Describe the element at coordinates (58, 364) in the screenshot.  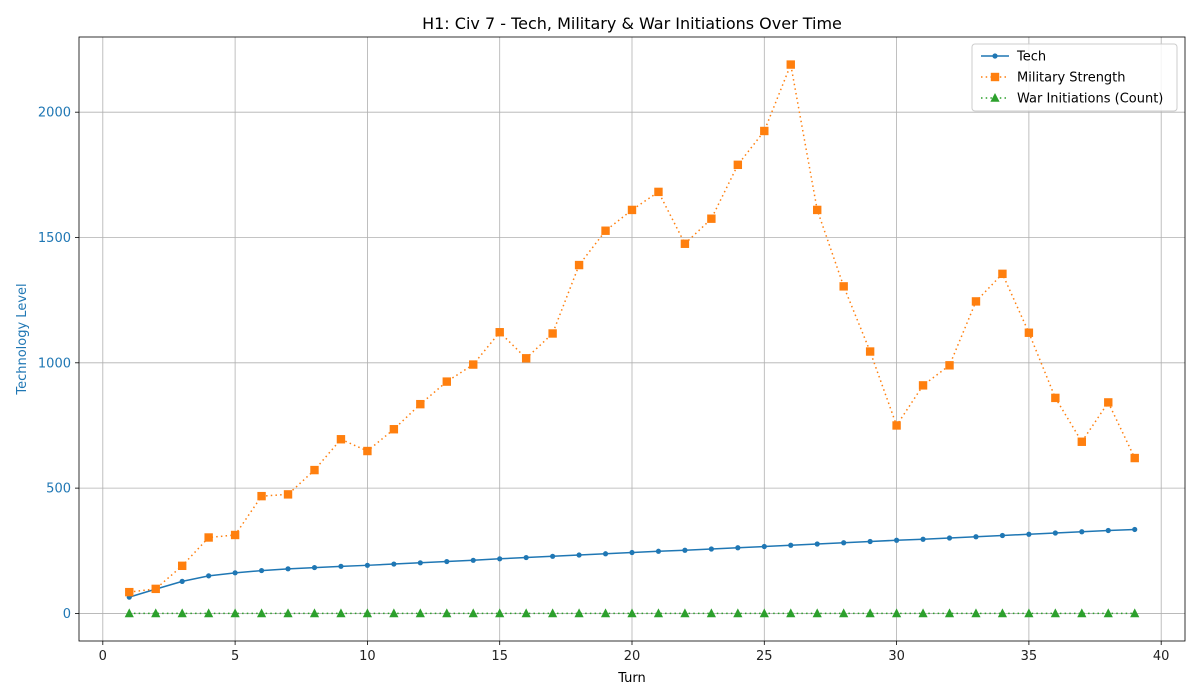
I see `y-axis: 0 500 1000 1500 2000` at that location.